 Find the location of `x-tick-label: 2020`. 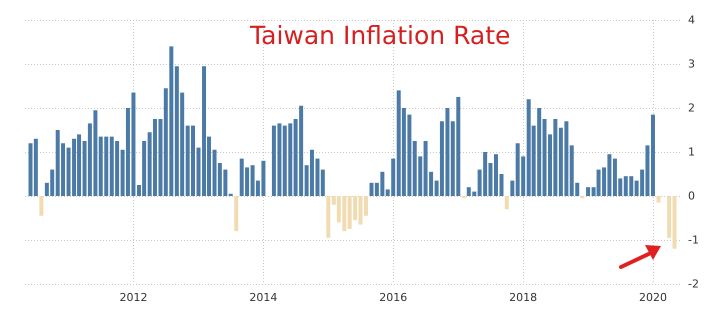

x-tick-label: 2020 is located at coordinates (652, 297).